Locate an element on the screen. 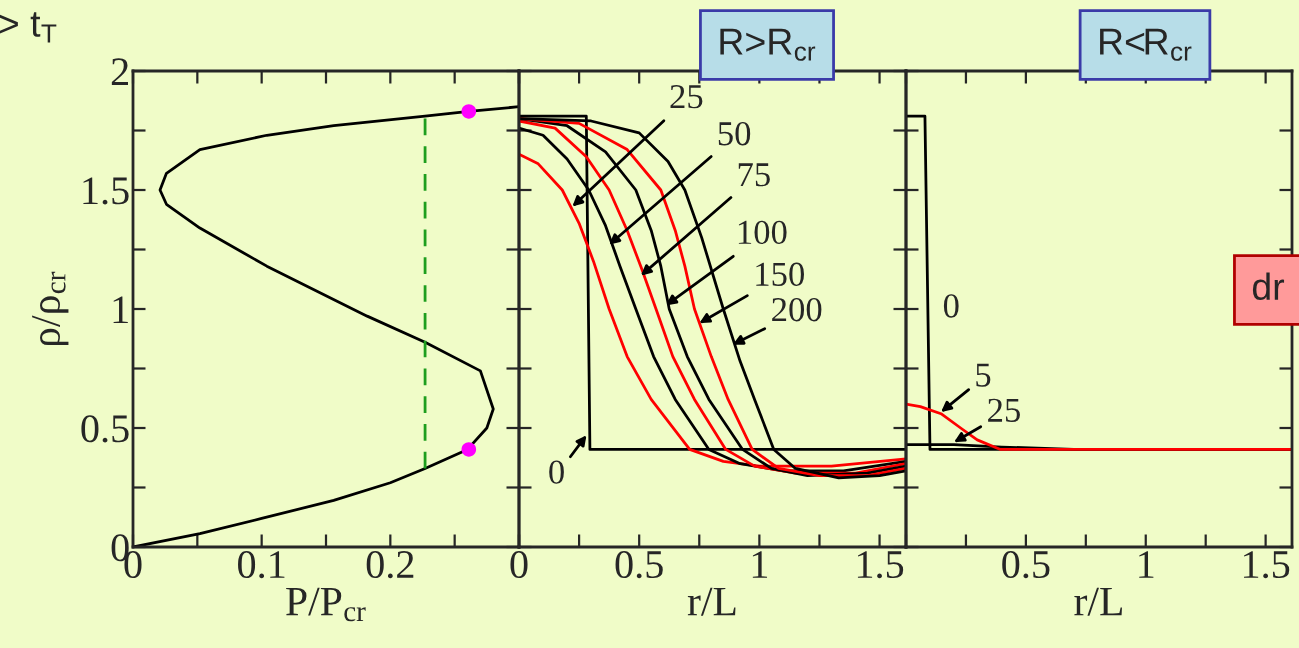 The width and height of the screenshot is (1299, 648). x-tick-label: 0 is located at coordinates (519, 564).